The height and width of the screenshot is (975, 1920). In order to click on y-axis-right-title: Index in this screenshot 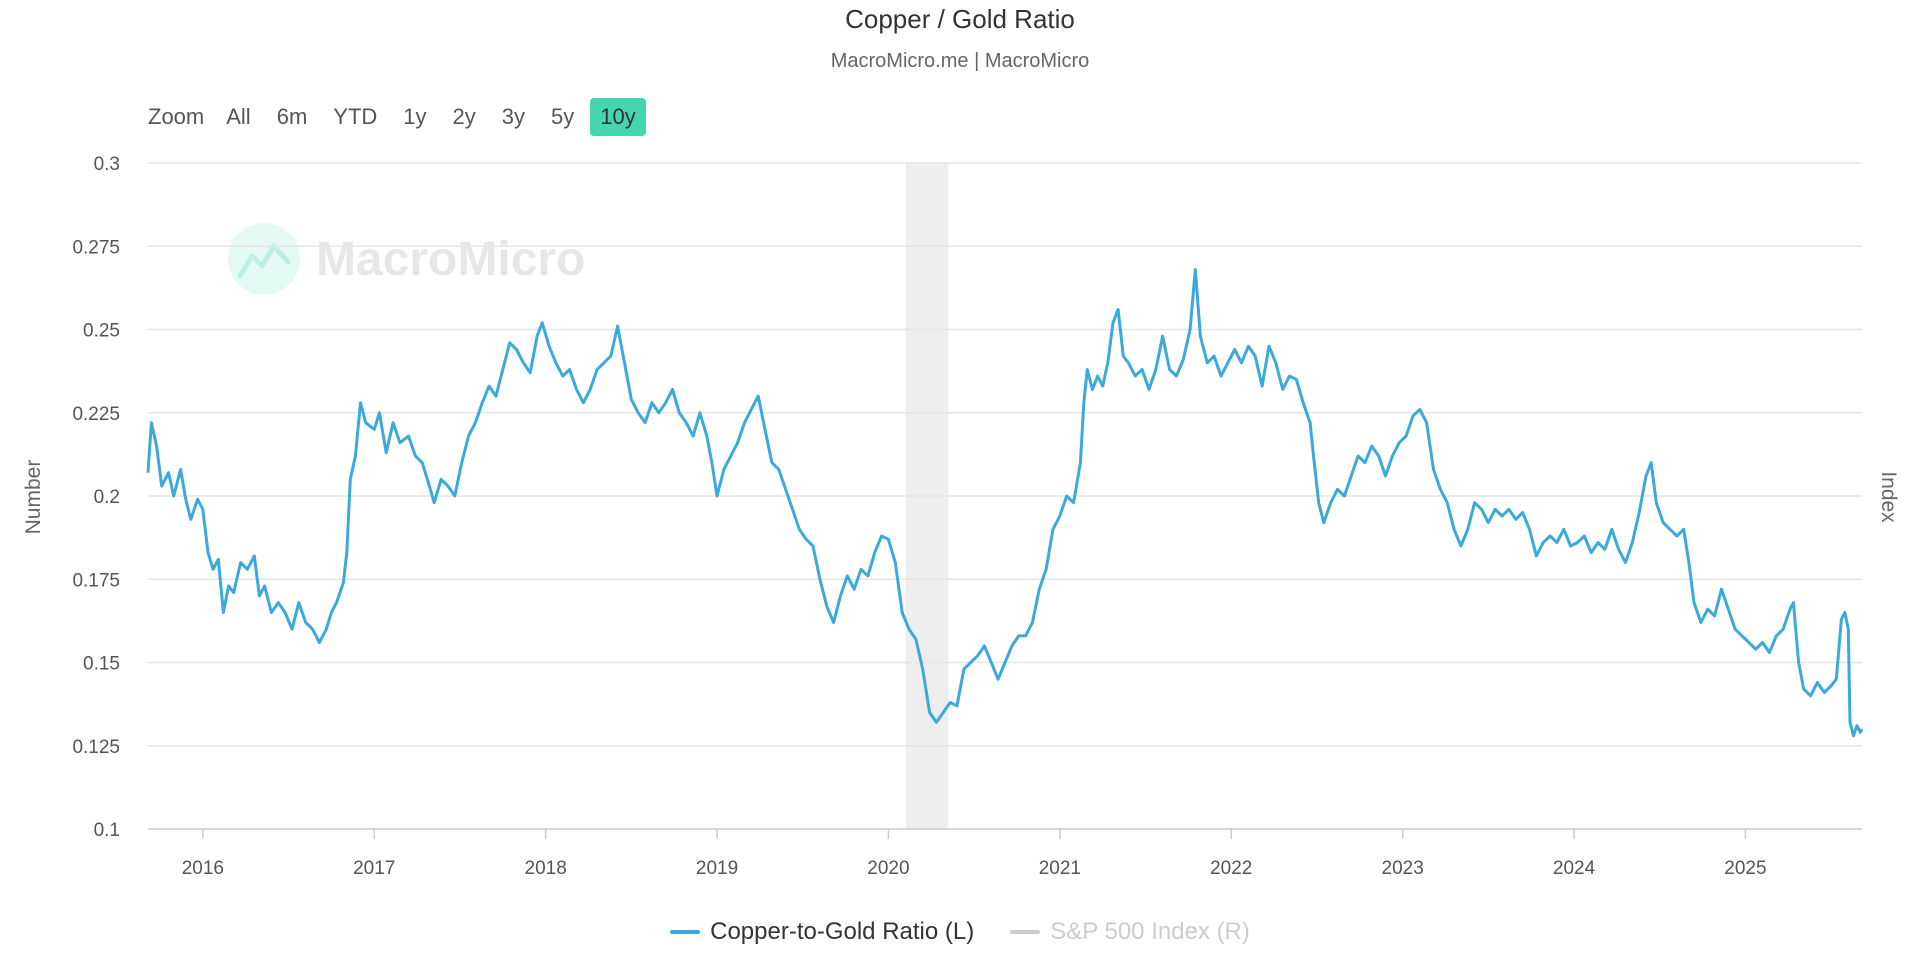, I will do `click(1888, 497)`.